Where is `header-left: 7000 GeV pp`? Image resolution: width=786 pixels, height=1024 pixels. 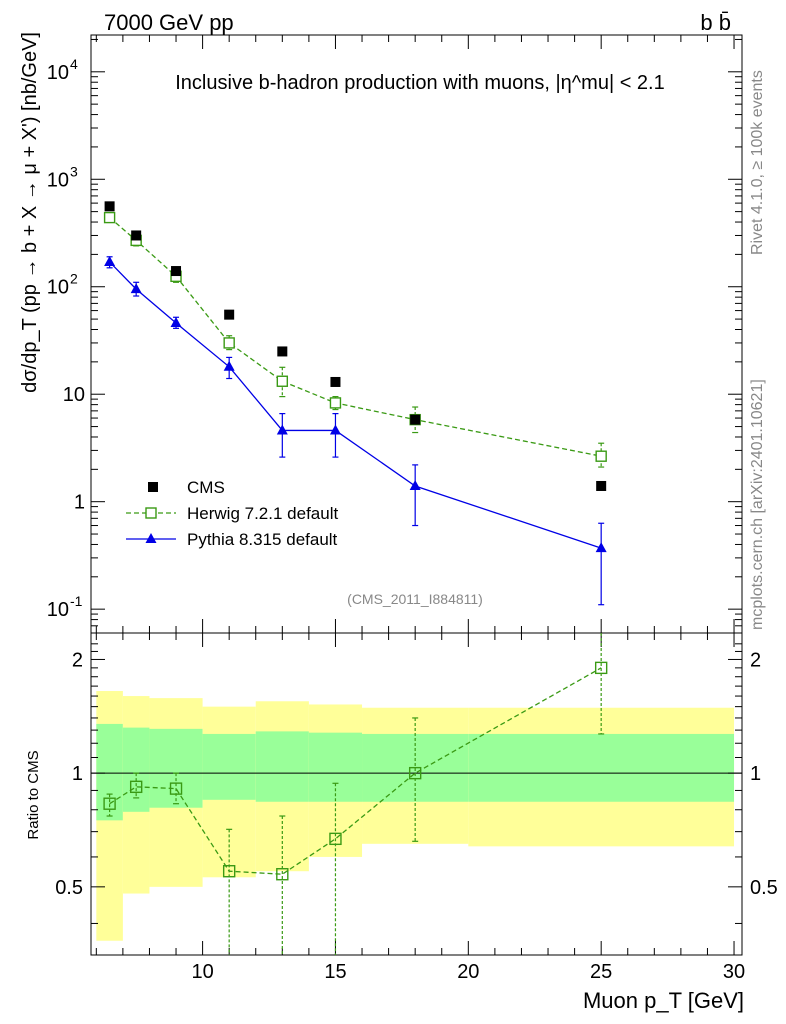 header-left: 7000 GeV pp is located at coordinates (169, 22).